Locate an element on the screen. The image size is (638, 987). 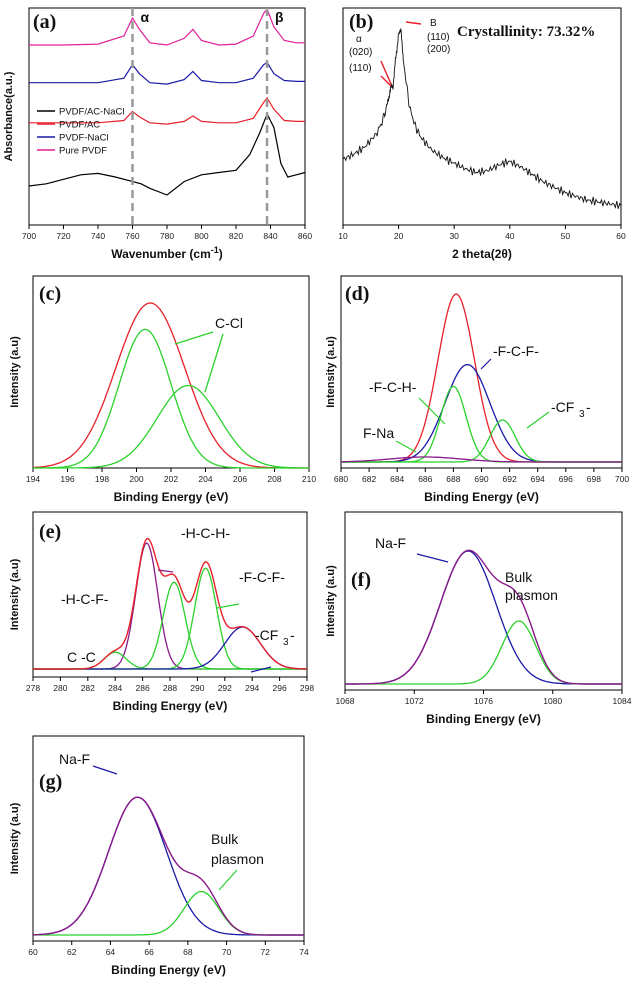
panel-b-beta-hkl: (110) is located at coordinates (438, 37).